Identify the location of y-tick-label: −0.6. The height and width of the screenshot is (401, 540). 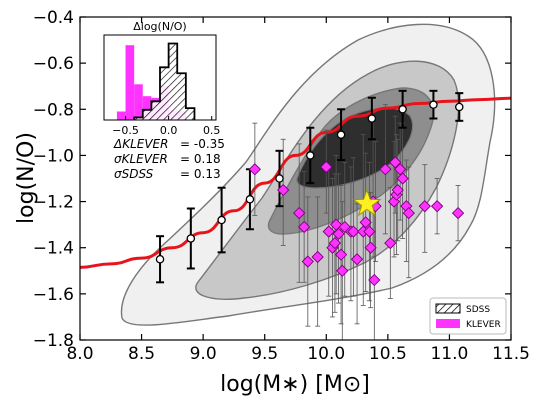
(53, 64).